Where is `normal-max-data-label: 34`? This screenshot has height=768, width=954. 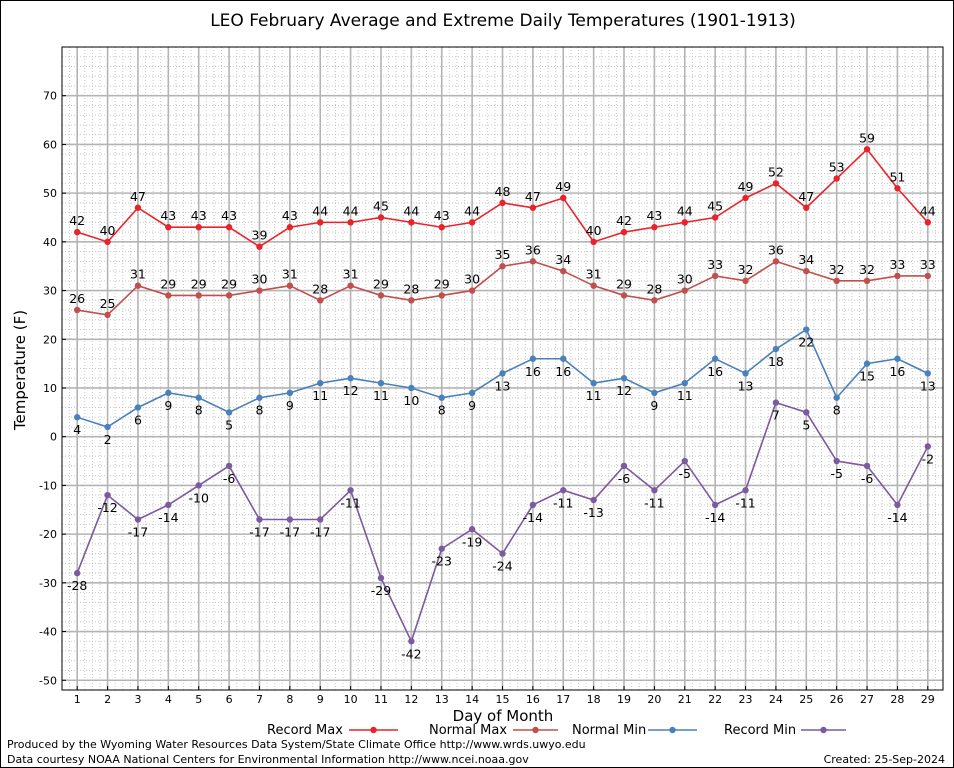 normal-max-data-label: 34 is located at coordinates (563, 259).